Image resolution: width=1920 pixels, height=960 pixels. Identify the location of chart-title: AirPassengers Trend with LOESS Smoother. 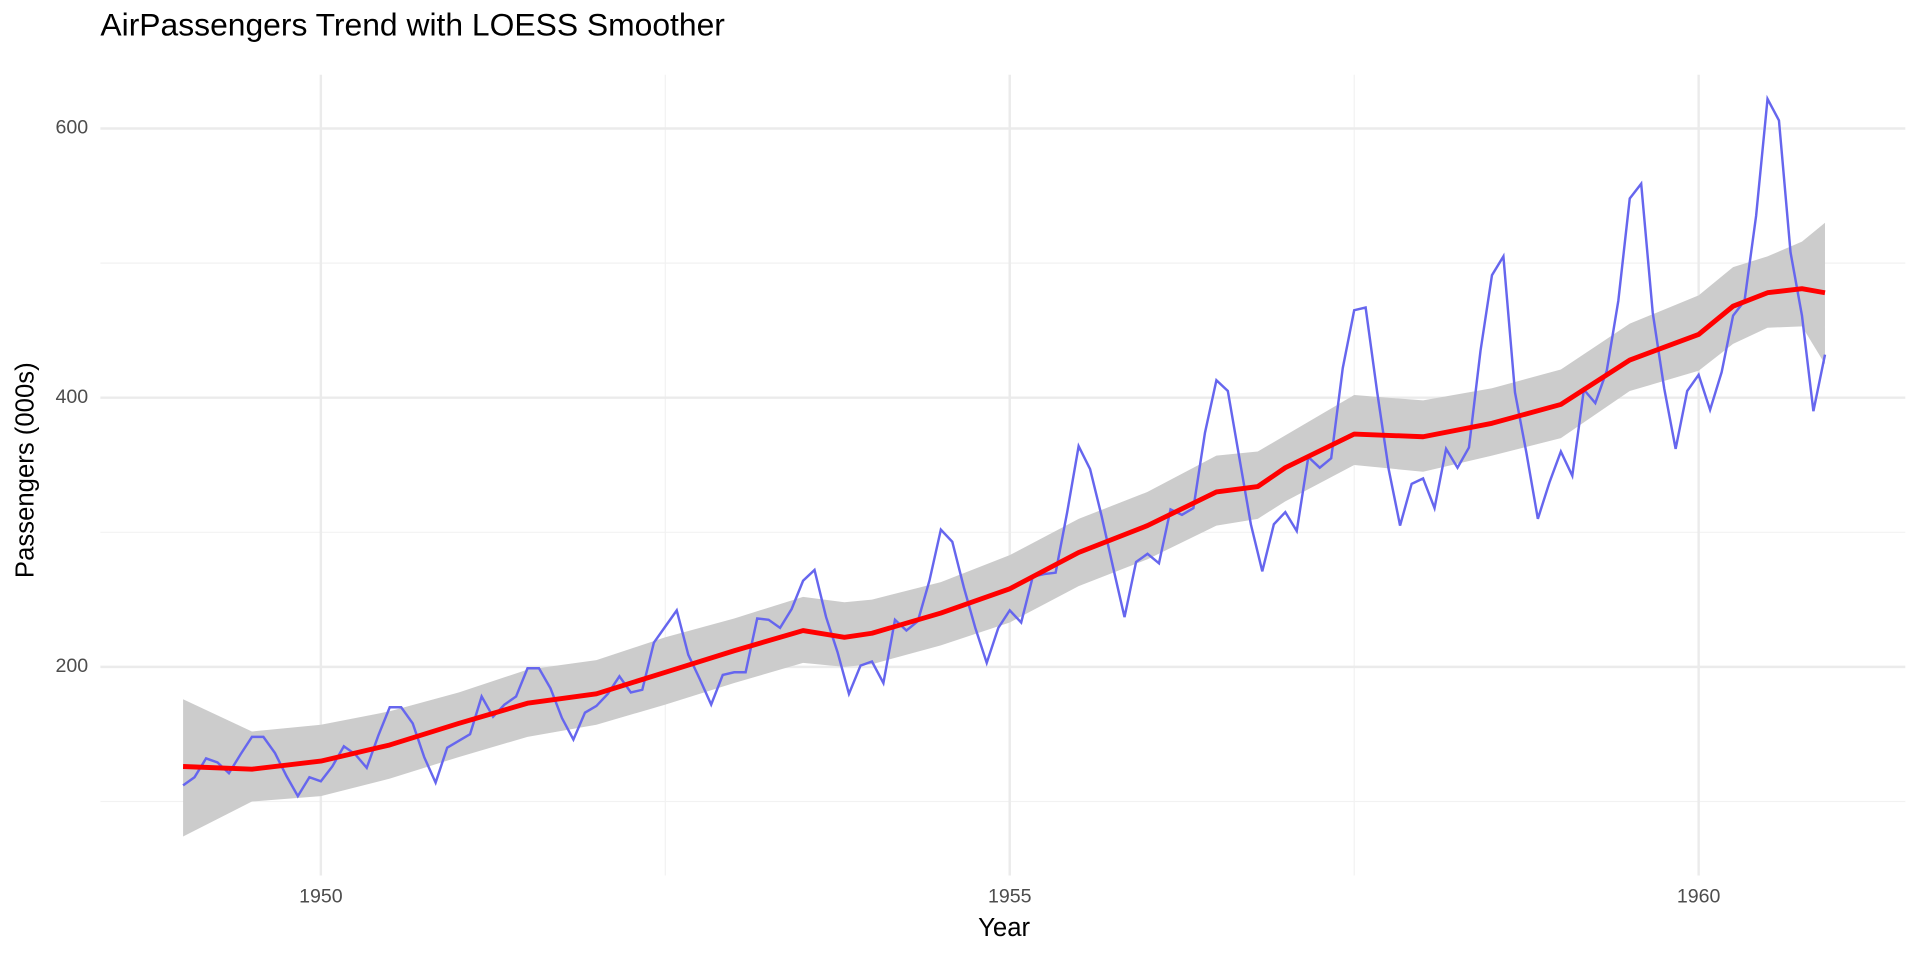
(412, 24).